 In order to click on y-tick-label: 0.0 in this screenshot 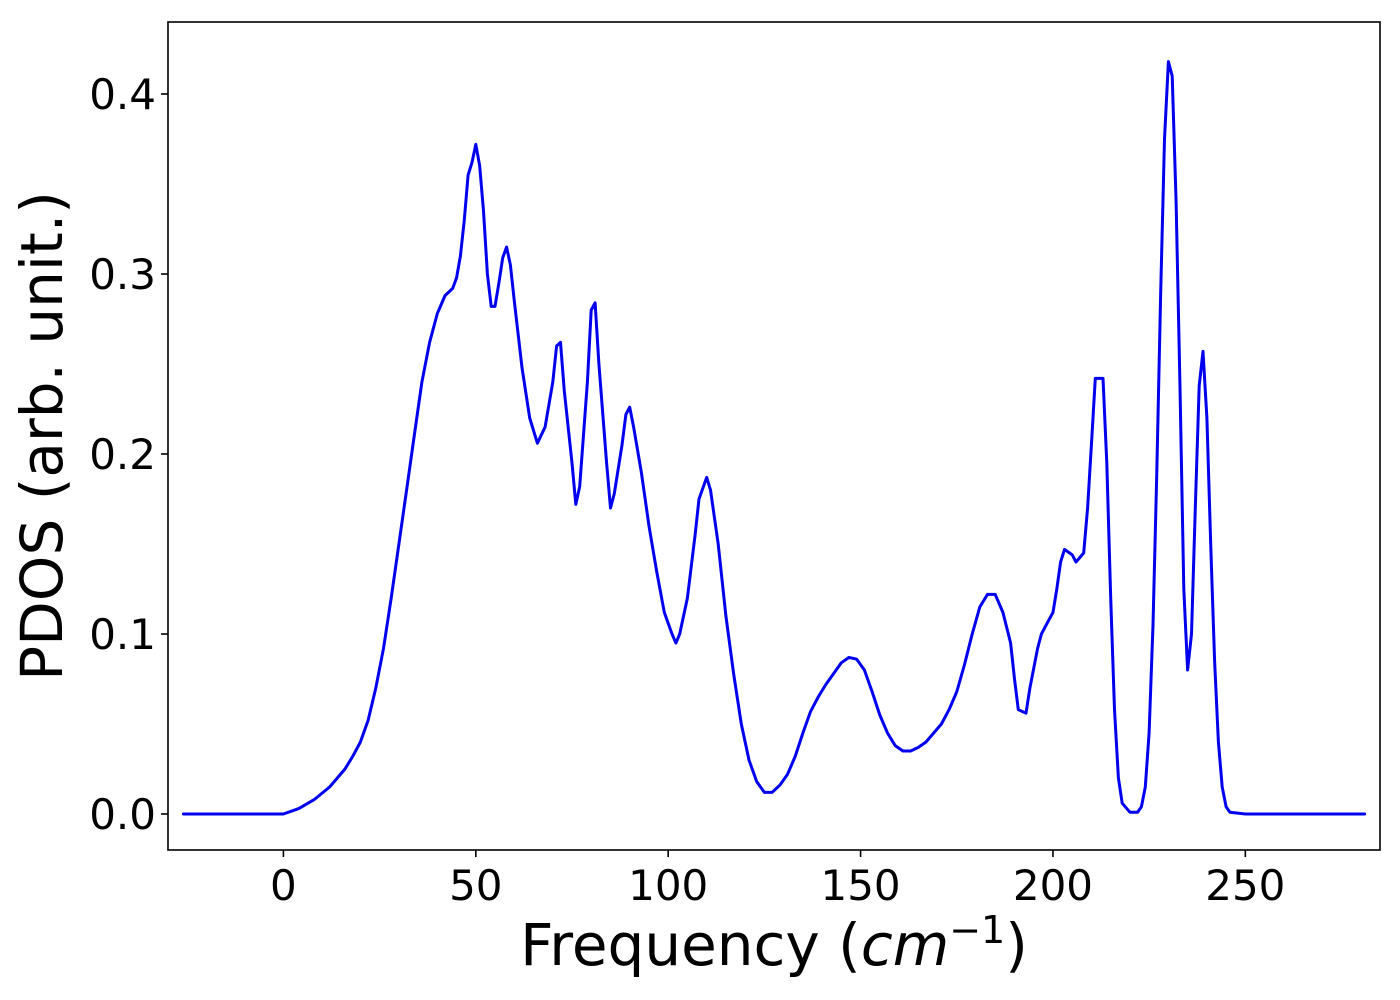, I will do `click(122, 814)`.